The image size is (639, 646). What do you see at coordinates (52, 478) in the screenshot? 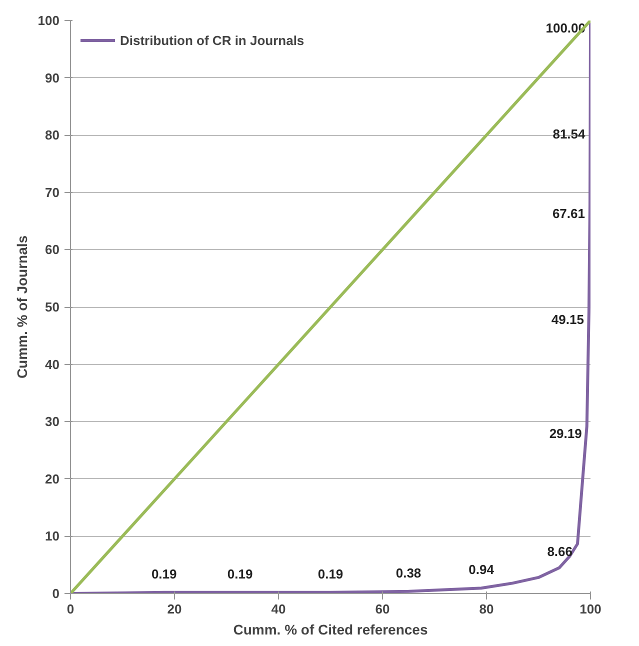
I see `y-tick-label: 20` at bounding box center [52, 478].